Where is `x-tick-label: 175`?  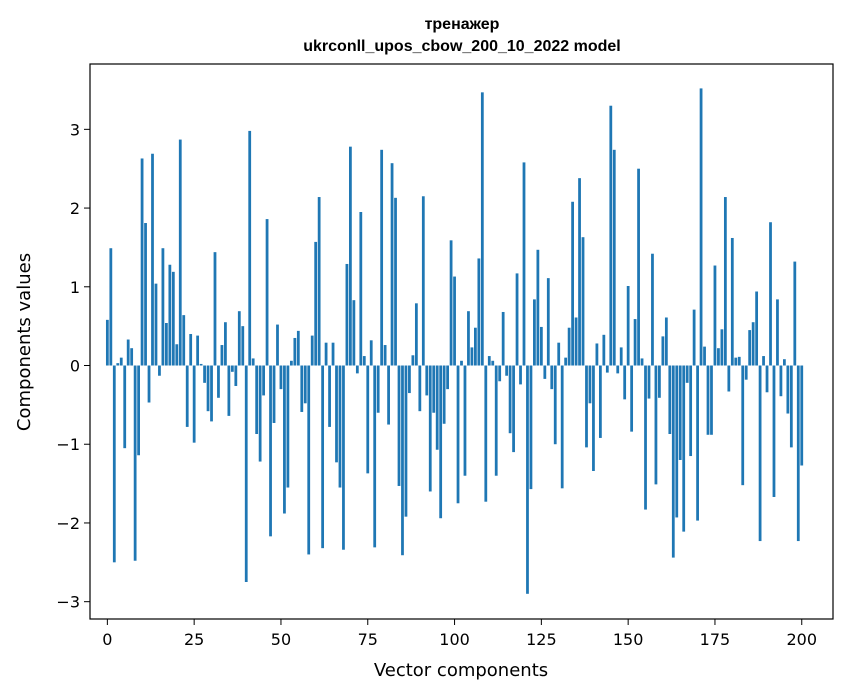
x-tick-label: 175 is located at coordinates (715, 639).